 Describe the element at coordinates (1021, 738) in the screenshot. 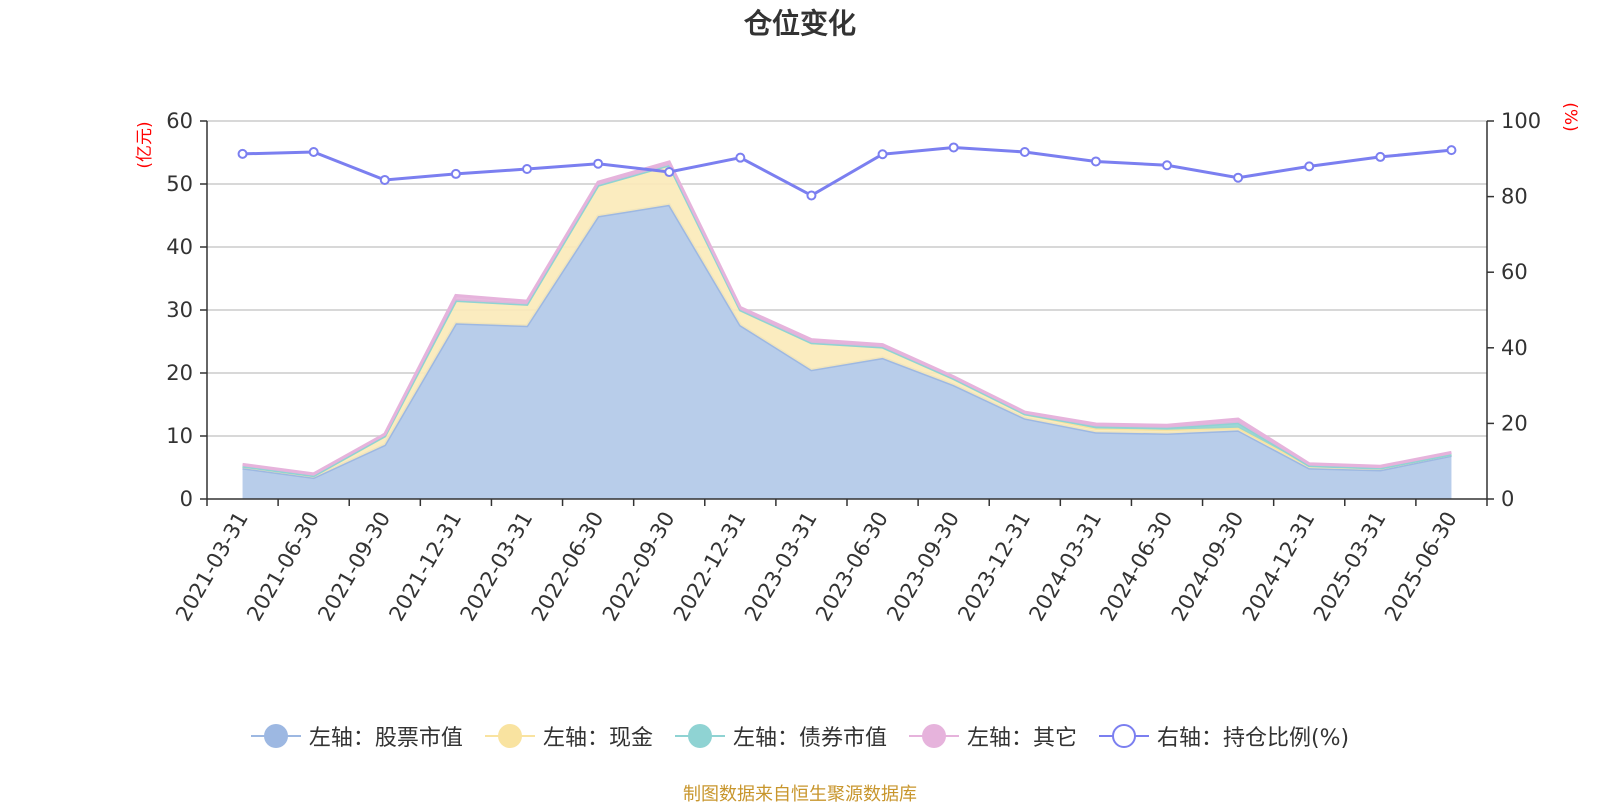

I see `legend-other-label: 左轴：其它` at that location.